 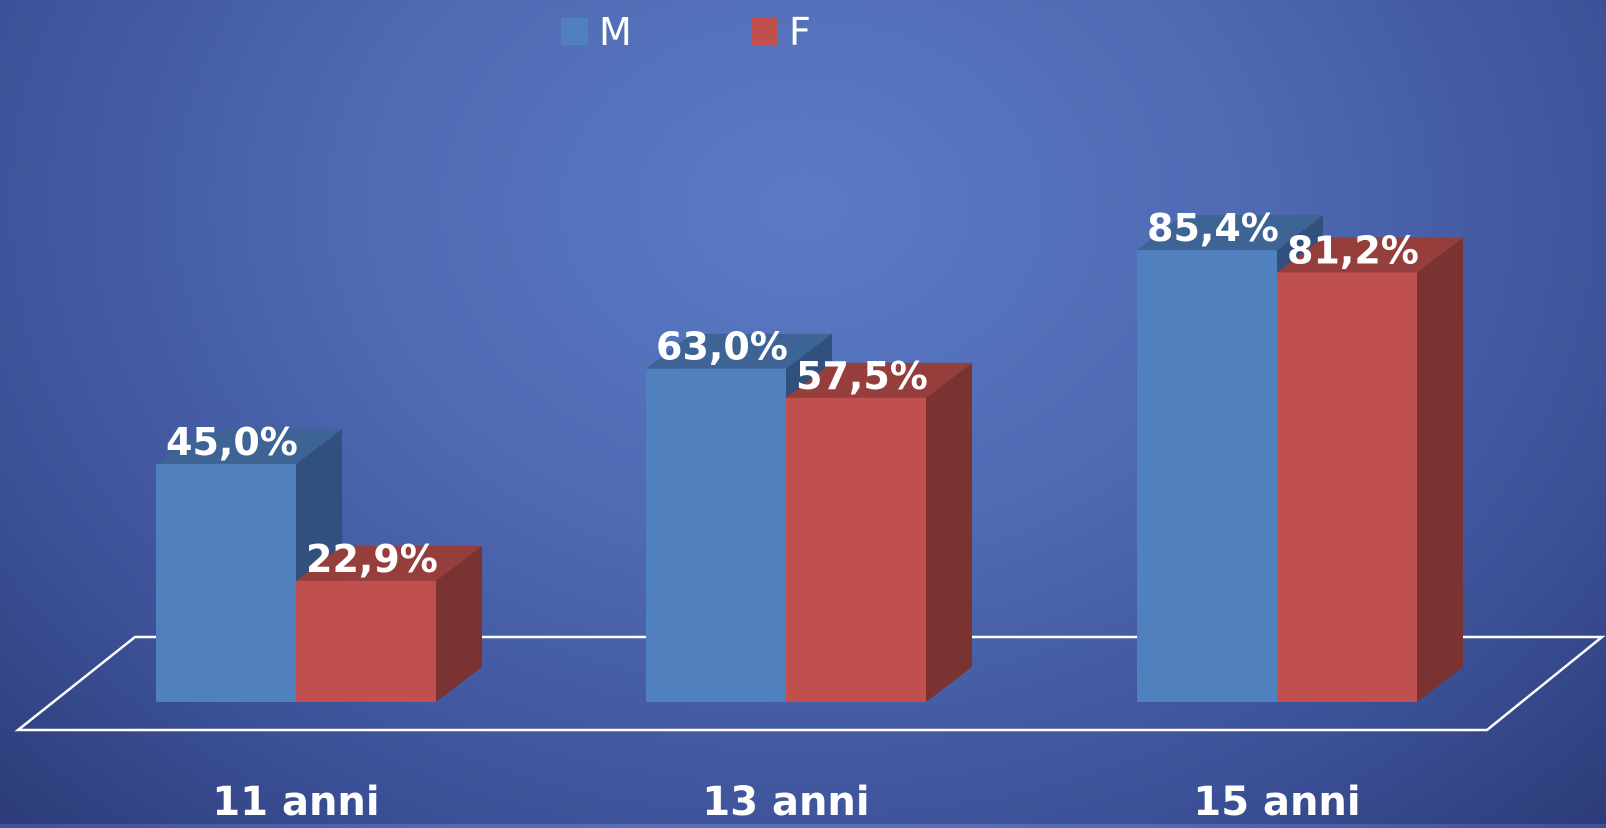 I want to click on legend-swatch-F, so click(x=764, y=31).